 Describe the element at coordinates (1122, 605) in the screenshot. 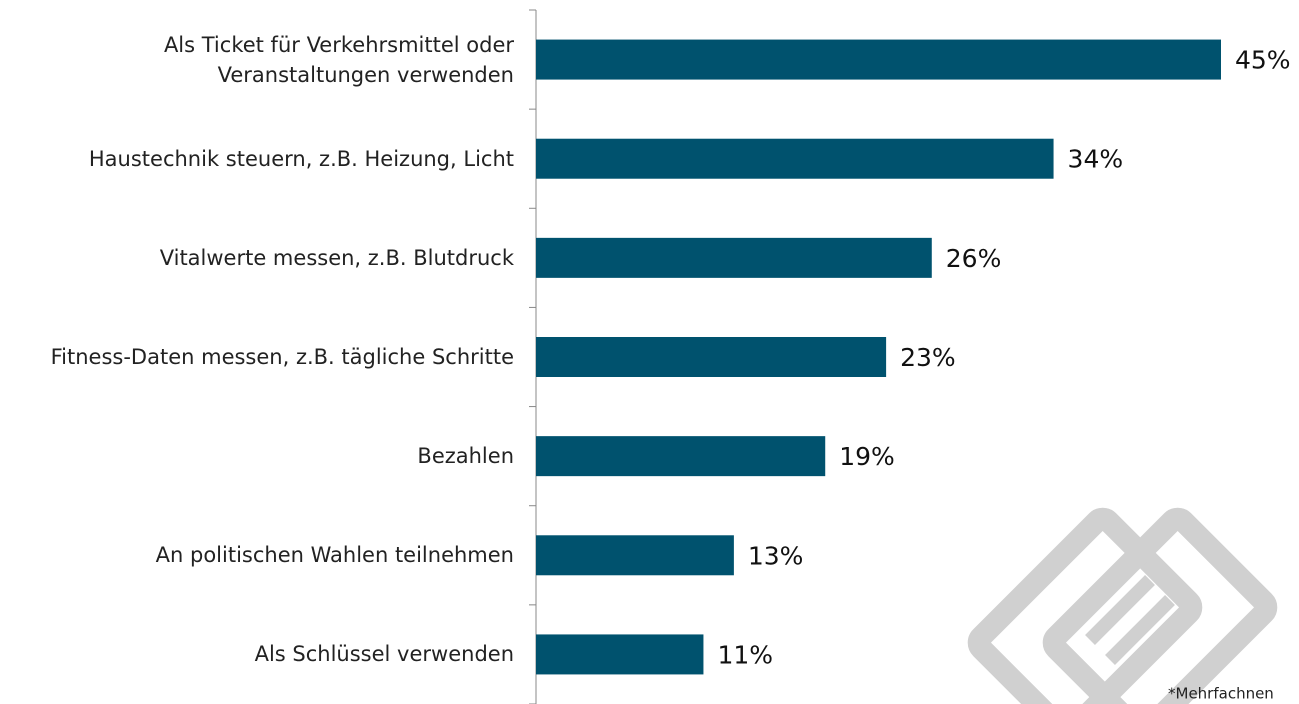

I see `watermark` at that location.